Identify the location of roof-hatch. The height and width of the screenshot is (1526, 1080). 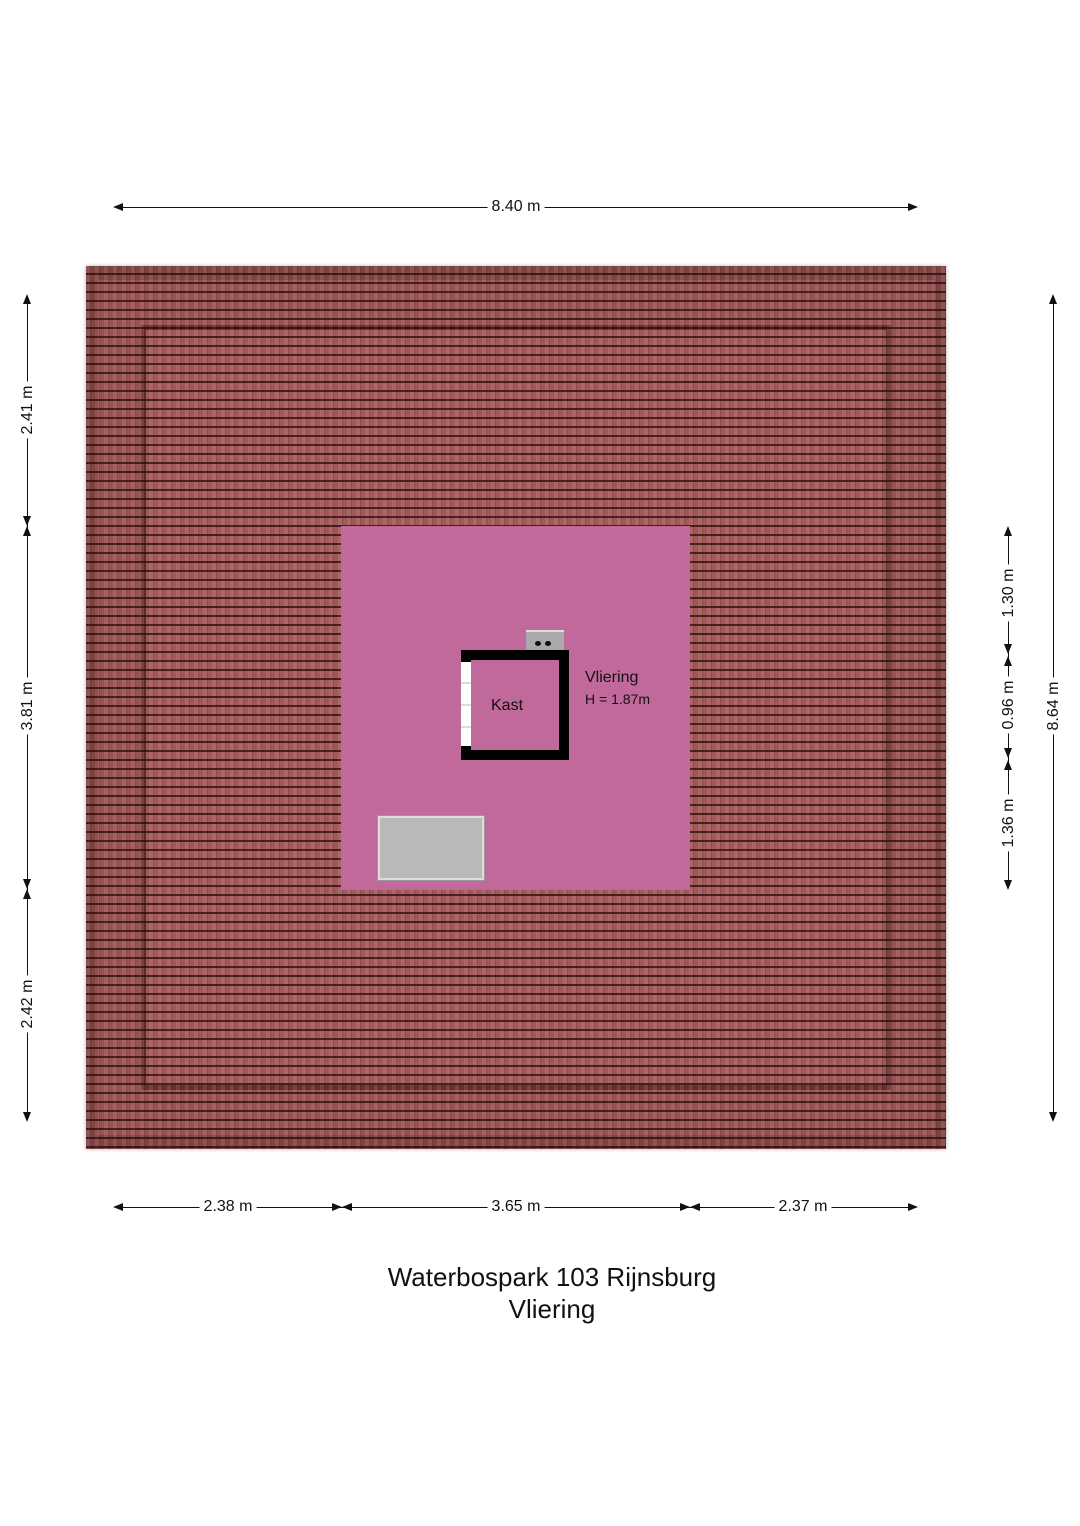
(431, 848).